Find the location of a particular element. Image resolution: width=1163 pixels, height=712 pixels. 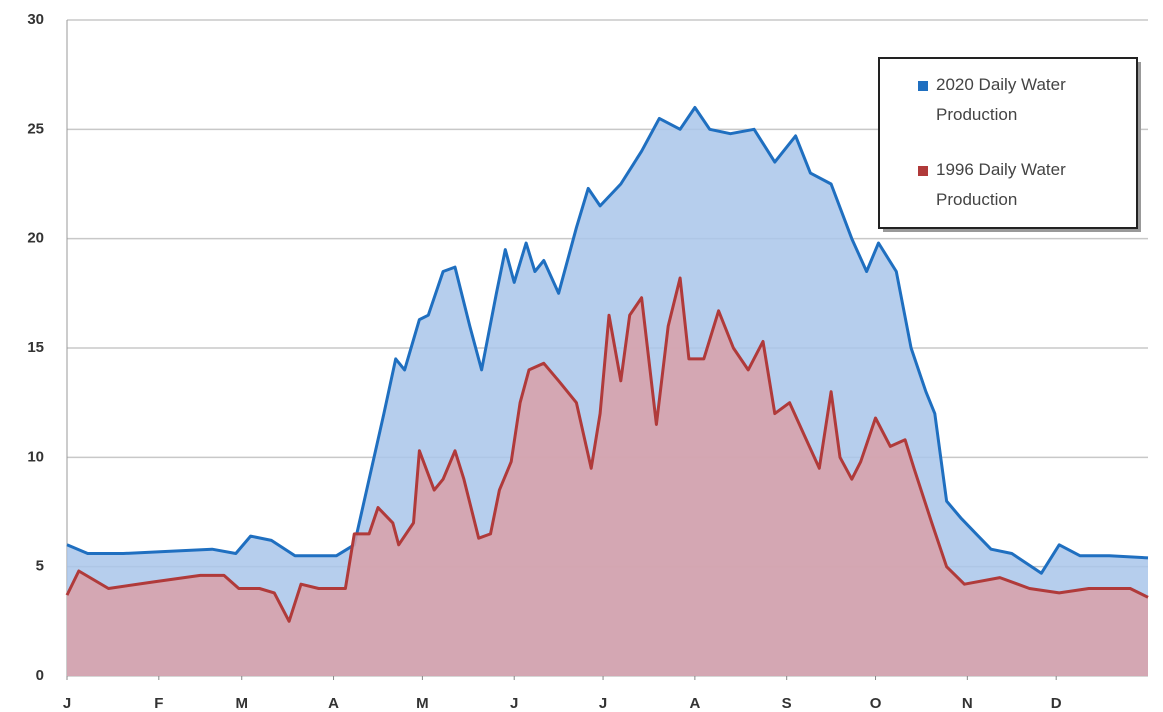

x-tick-label: O is located at coordinates (876, 703).